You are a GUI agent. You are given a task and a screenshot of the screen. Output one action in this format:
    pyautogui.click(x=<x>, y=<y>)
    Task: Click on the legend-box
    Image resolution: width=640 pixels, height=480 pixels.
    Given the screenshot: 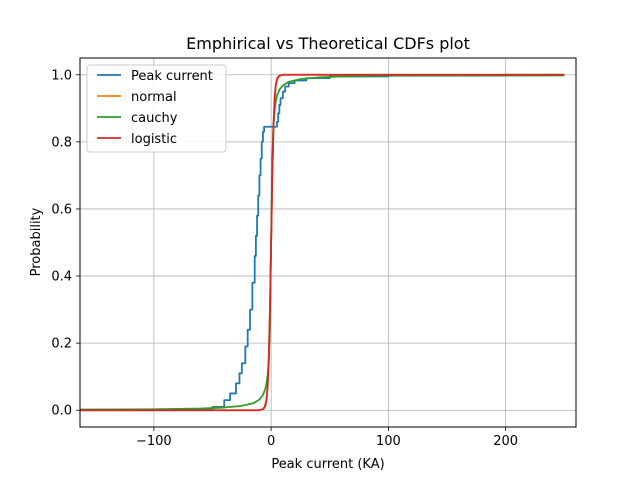 What is the action you would take?
    pyautogui.click(x=156, y=108)
    